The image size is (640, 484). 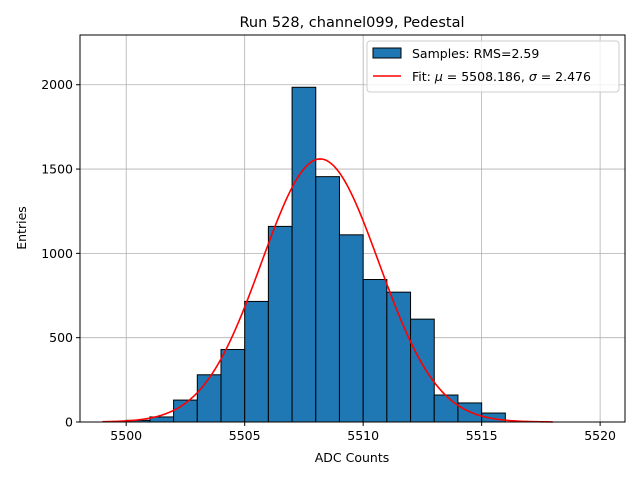 I want to click on x-axis-label: ADC Counts, so click(x=352, y=457).